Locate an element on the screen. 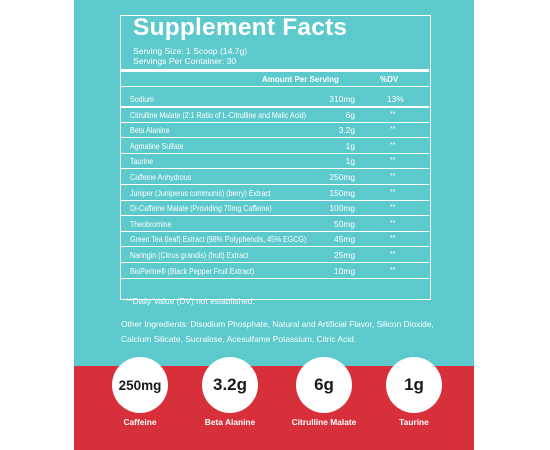  row-amount: 3.2g is located at coordinates (346, 130).